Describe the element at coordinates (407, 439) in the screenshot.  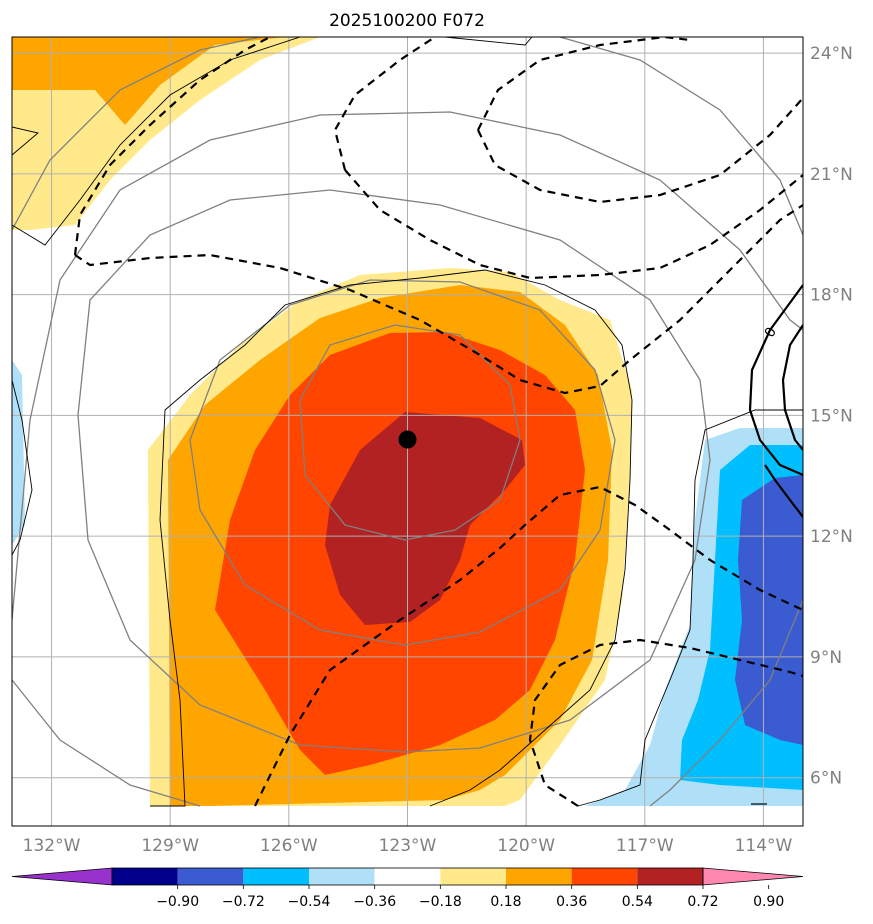
I see `storm-center-marker` at that location.